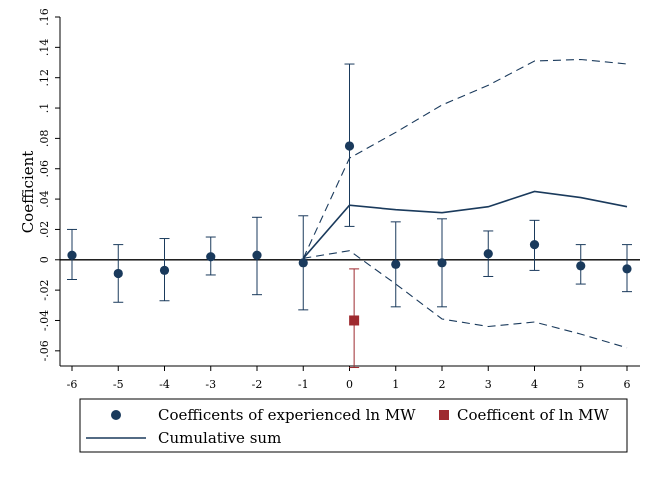 The image size is (655, 477). What do you see at coordinates (118, 384) in the screenshot?
I see `x-tick-label: -5` at bounding box center [118, 384].